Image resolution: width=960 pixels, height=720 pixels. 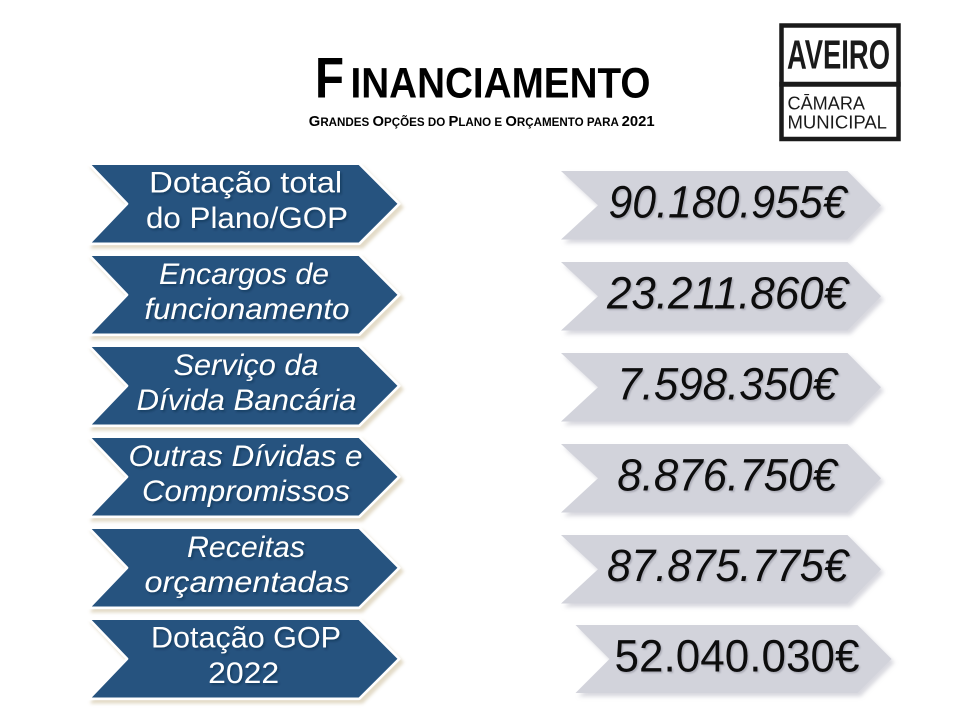 I want to click on svg-text: Compromissos, so click(x=246, y=491).